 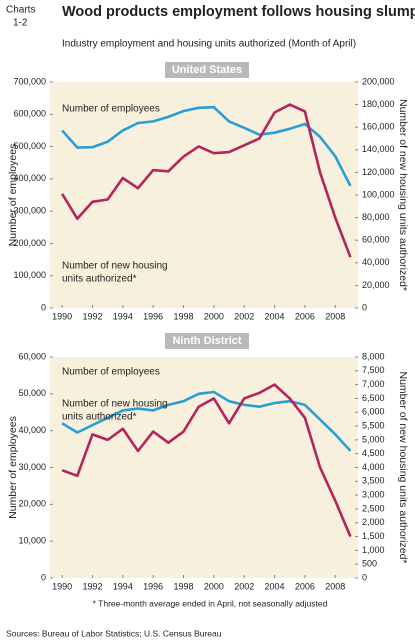 What do you see at coordinates (378, 149) in the screenshot?
I see `y2-tick-label: 140,000` at bounding box center [378, 149].